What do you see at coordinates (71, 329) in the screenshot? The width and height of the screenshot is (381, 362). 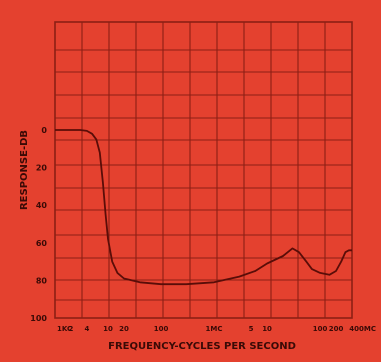 I see `x-tick-label: 2` at bounding box center [71, 329].